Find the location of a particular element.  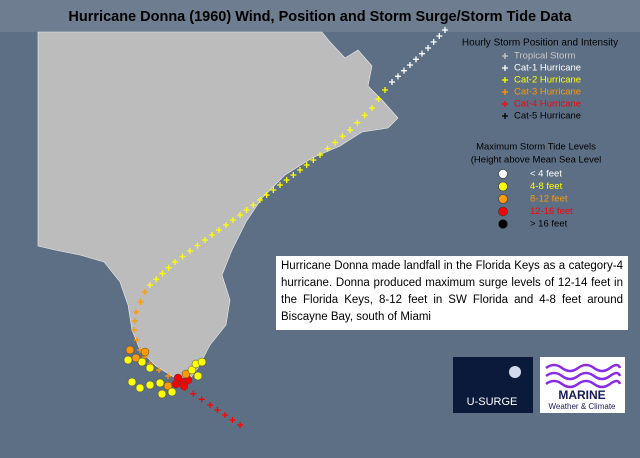

track-legend-label: Cat-2 Hurricane is located at coordinates (547, 80).